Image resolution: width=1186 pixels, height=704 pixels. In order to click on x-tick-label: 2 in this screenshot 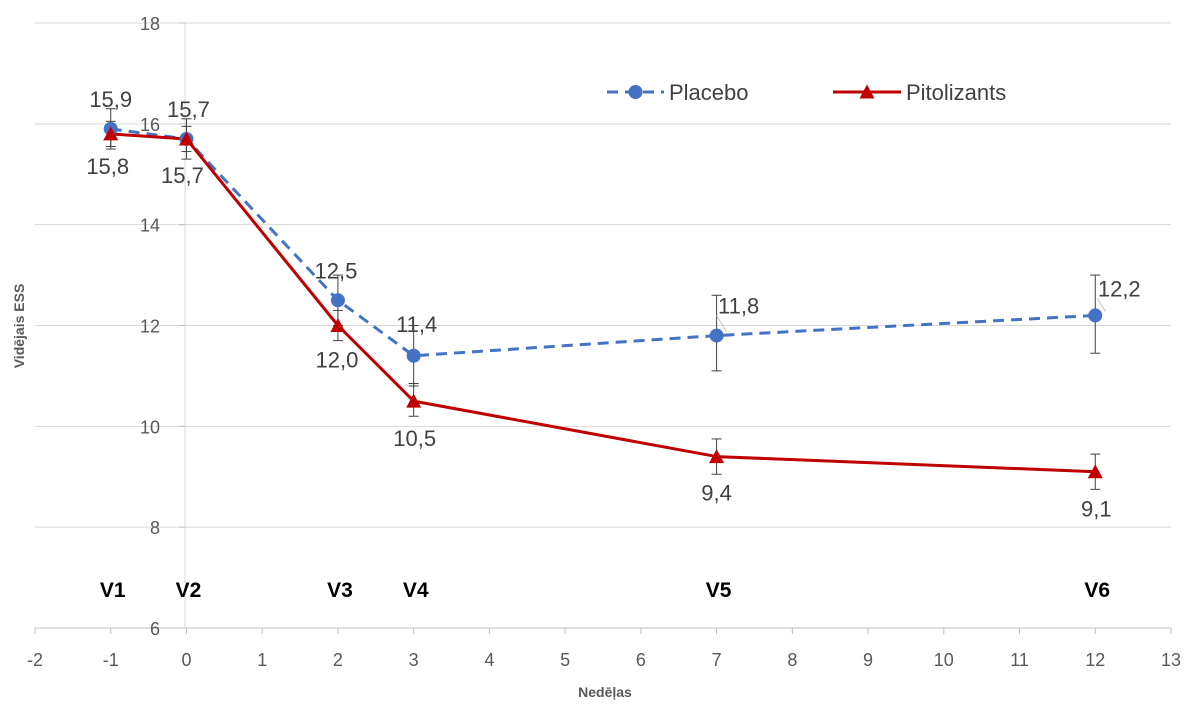, I will do `click(338, 660)`.